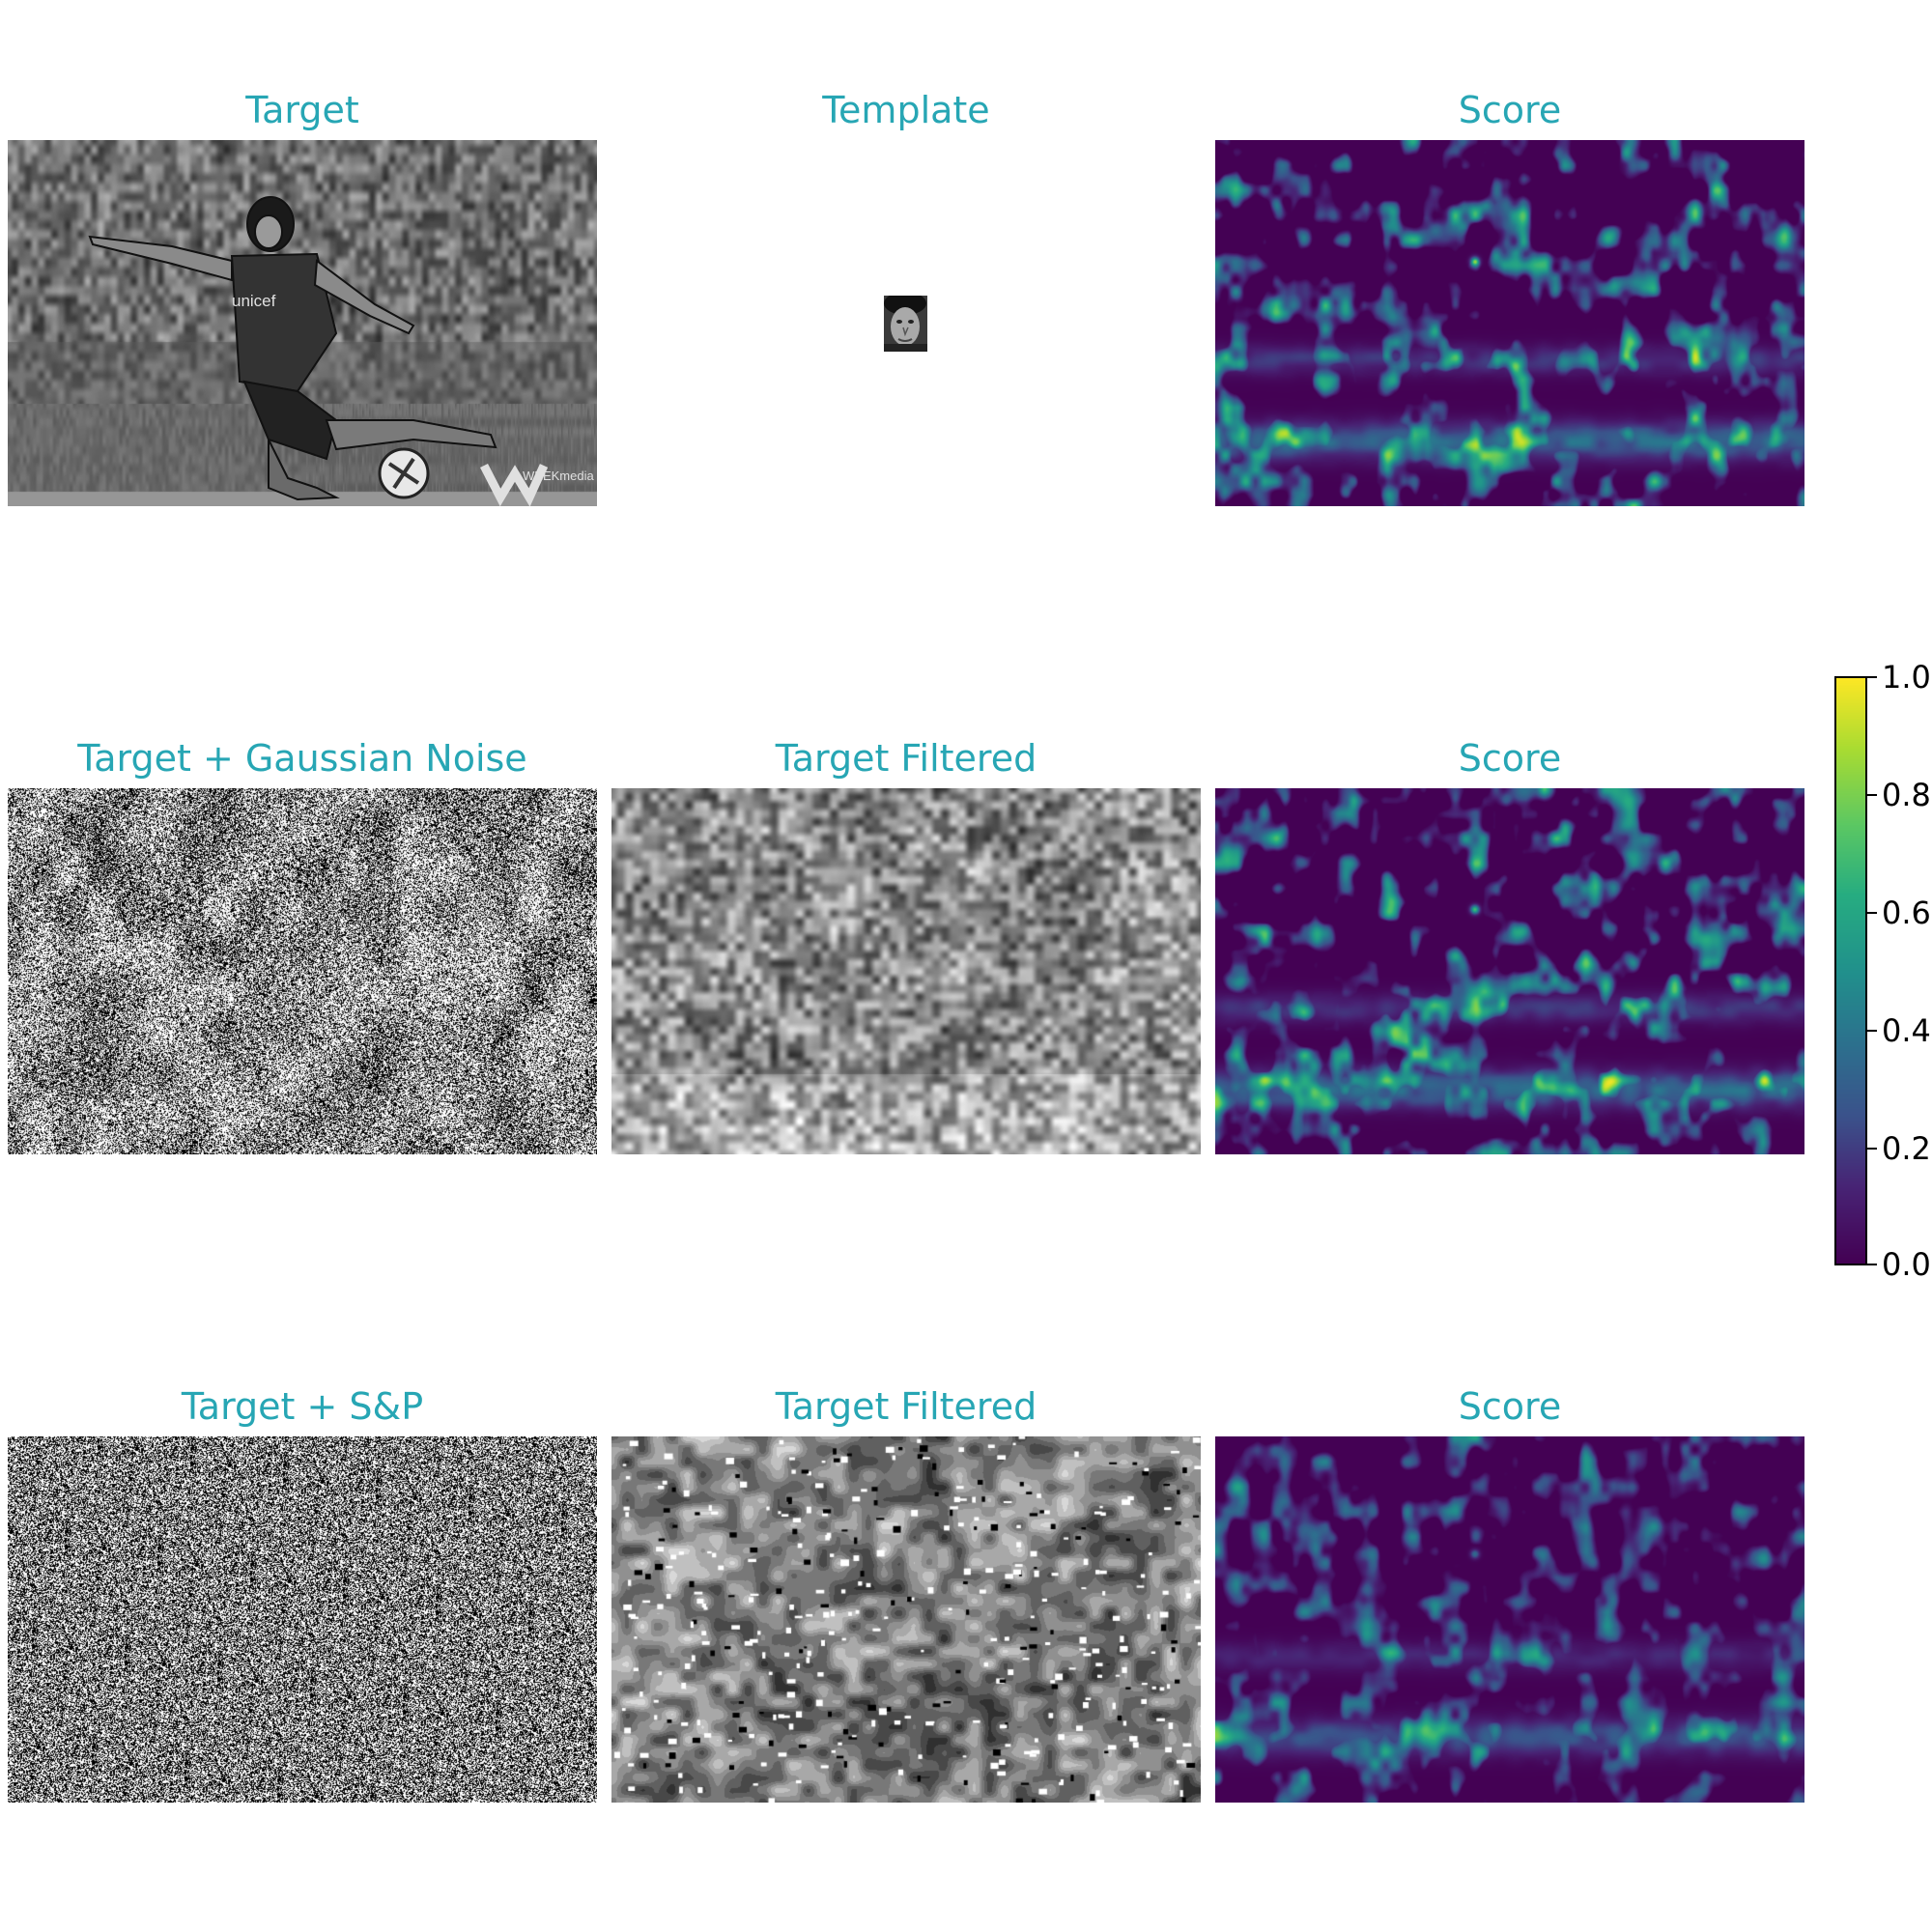 The height and width of the screenshot is (1932, 1932). What do you see at coordinates (341, 351) in the screenshot?
I see `player-silhouette: unicef WEEKmedia` at bounding box center [341, 351].